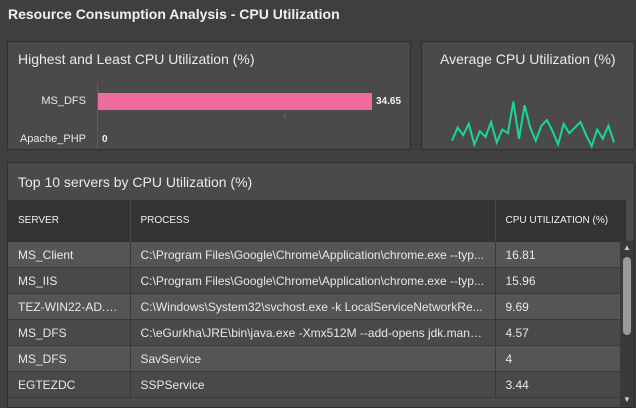 The height and width of the screenshot is (408, 636). Describe the element at coordinates (560, 384) in the screenshot. I see `cell-cpu: 3.44` at that location.